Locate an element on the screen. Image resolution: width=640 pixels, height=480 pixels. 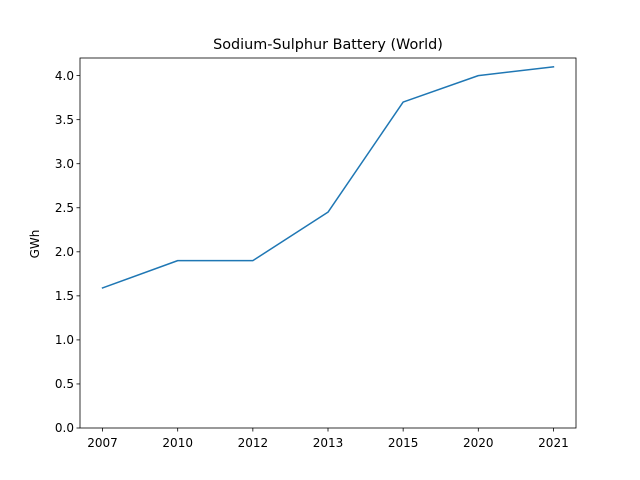
y-tick-label: 1.0 is located at coordinates (64, 340).